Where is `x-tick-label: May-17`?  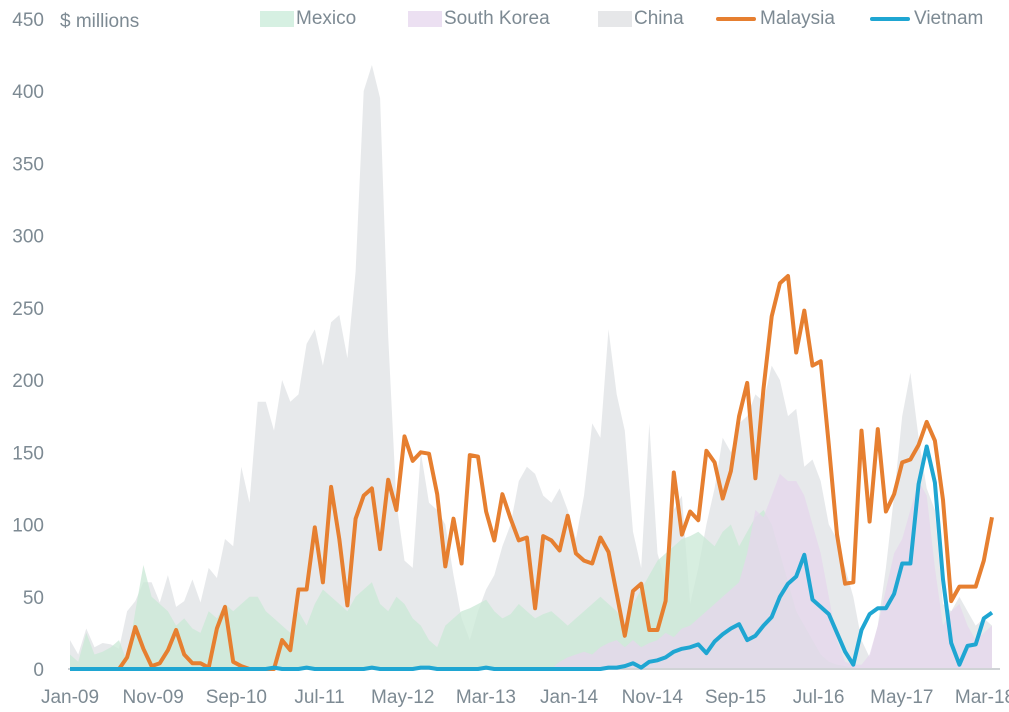
x-tick-label: May-17 is located at coordinates (901, 697).